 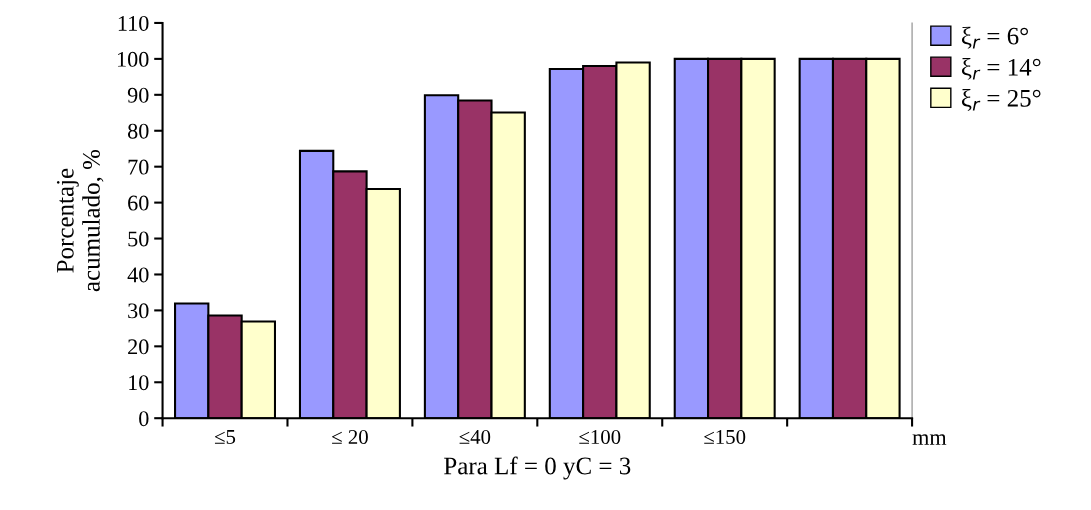 I want to click on x-tick-label: ≤5, so click(x=225, y=437).